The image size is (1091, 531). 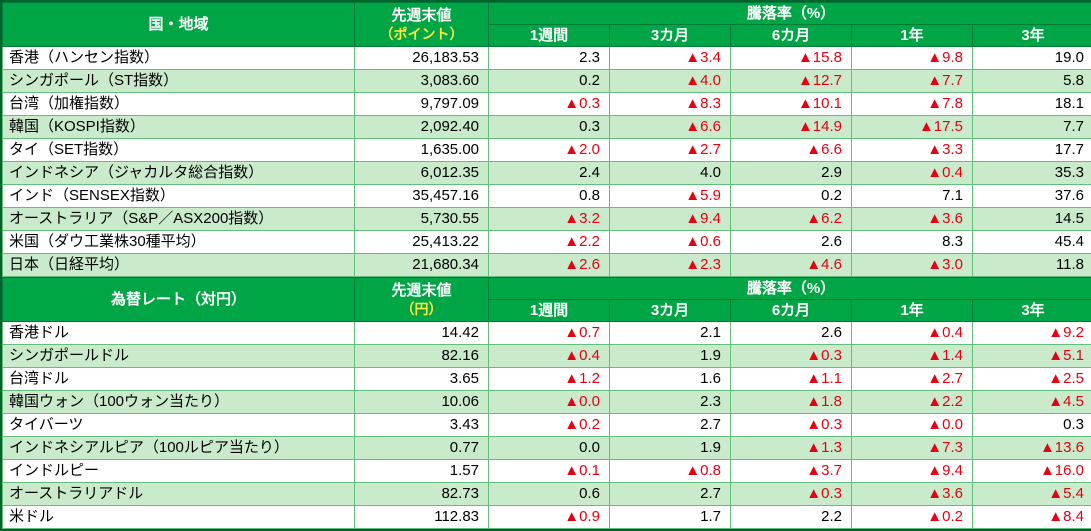 I want to click on table-row: 台湾ドル 3.65 ▲1.2 1.6 ▲1.1 ▲2.7 ▲2.5, so click(x=546, y=379).